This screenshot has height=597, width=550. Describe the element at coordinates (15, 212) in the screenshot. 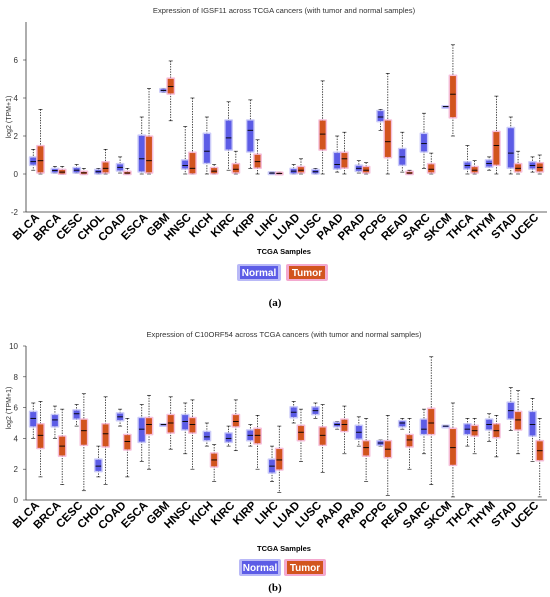

I see `y-tick-label-a: -2` at that location.